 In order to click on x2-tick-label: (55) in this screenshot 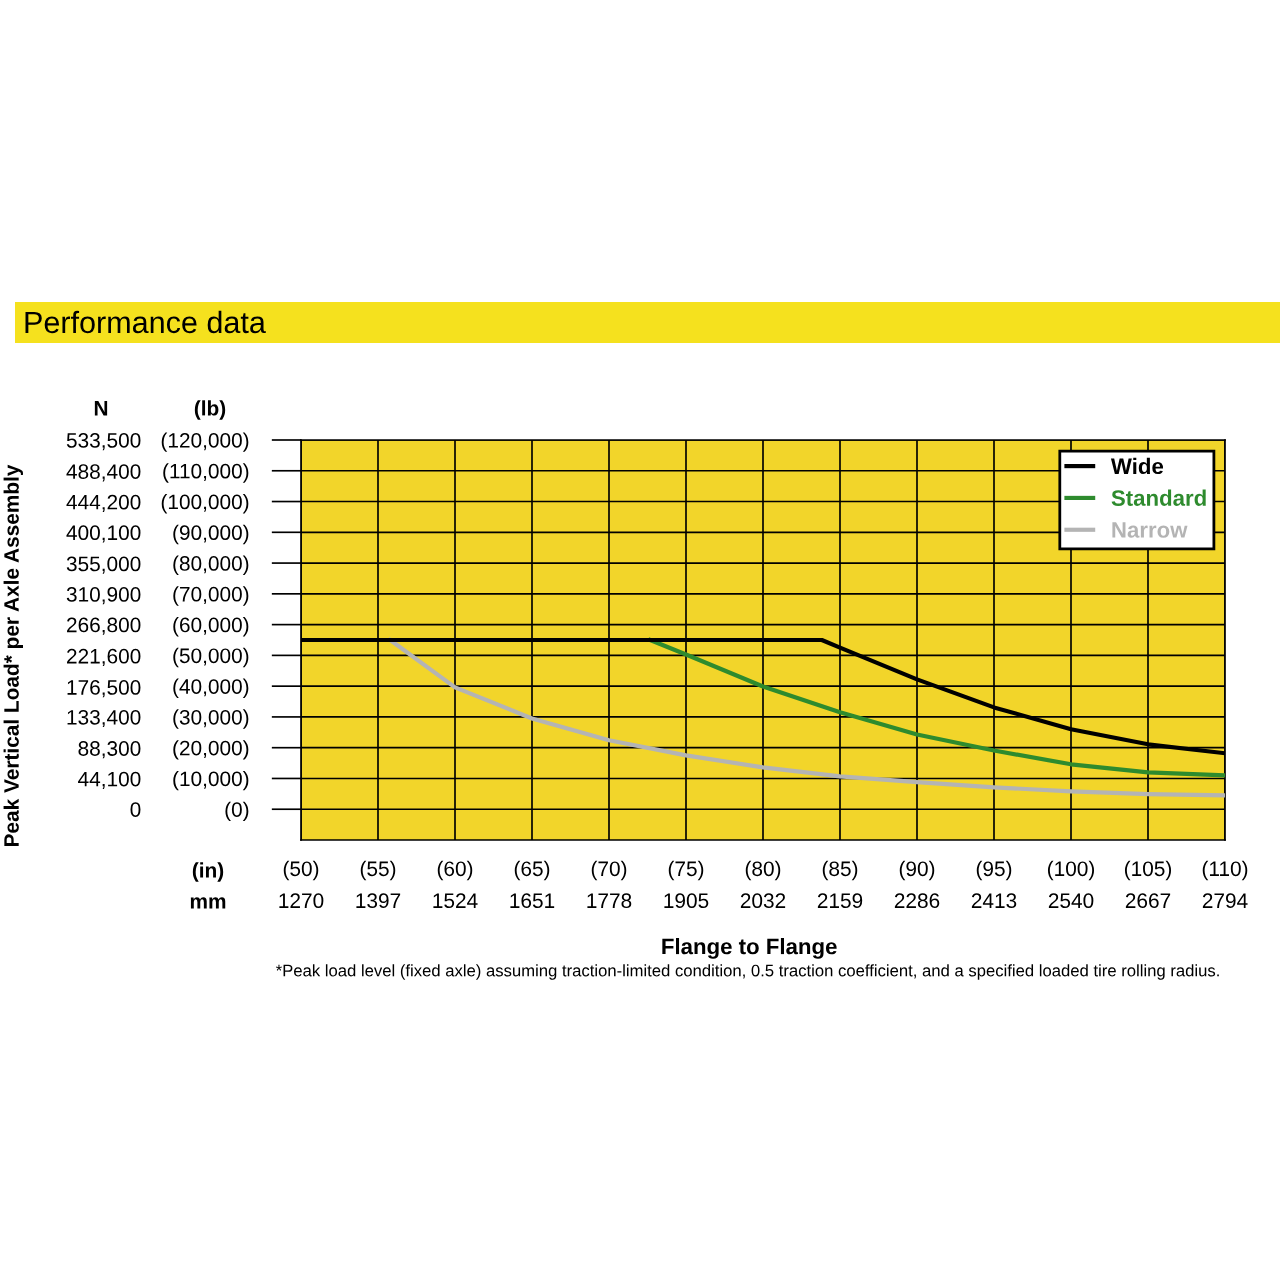, I will do `click(378, 870)`.